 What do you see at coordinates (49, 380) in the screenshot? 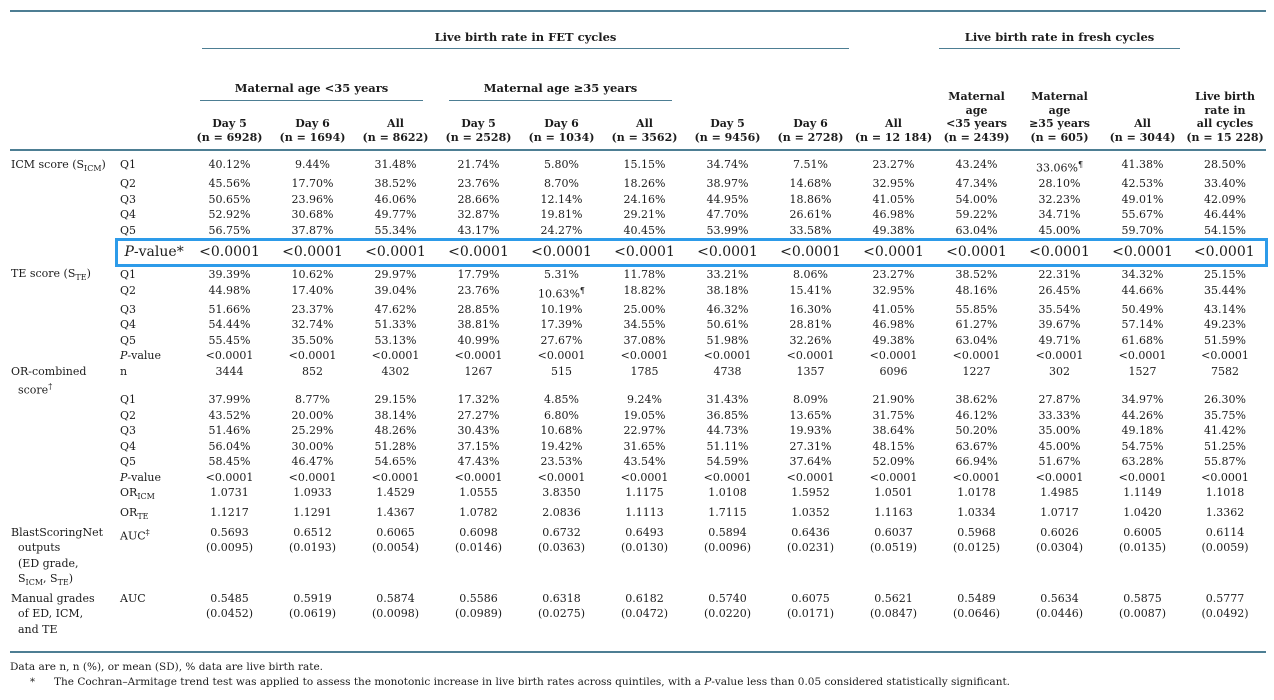
I see `section-label: OR-combined score†` at bounding box center [49, 380].